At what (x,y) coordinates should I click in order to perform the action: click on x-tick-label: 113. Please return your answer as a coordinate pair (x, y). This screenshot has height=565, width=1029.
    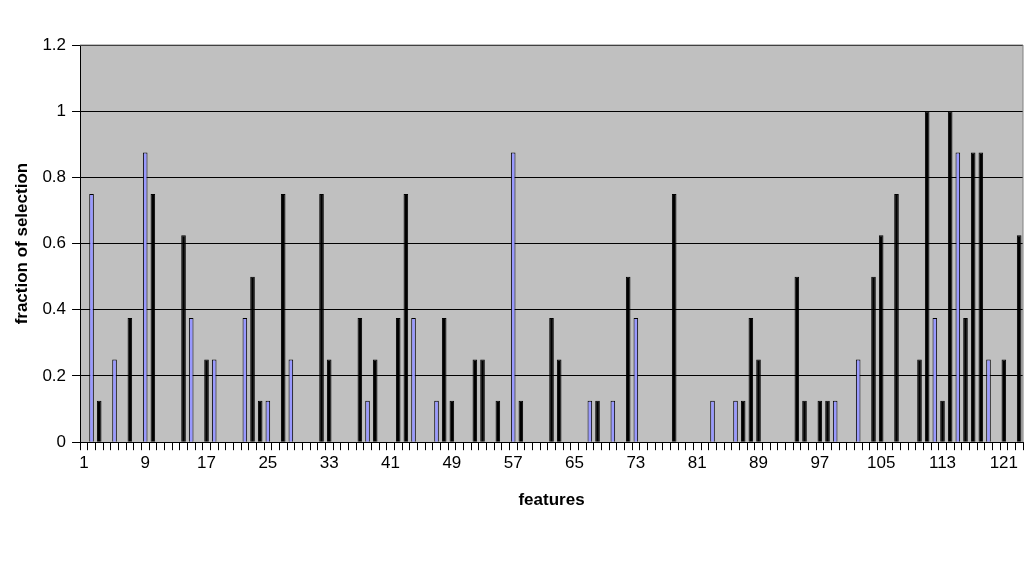
    Looking at the image, I should click on (942, 463).